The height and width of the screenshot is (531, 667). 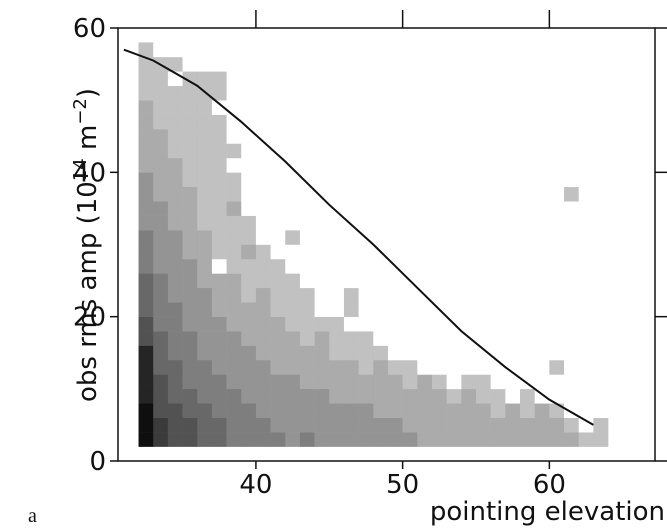 What do you see at coordinates (32, 516) in the screenshot?
I see `panel-label: a` at bounding box center [32, 516].